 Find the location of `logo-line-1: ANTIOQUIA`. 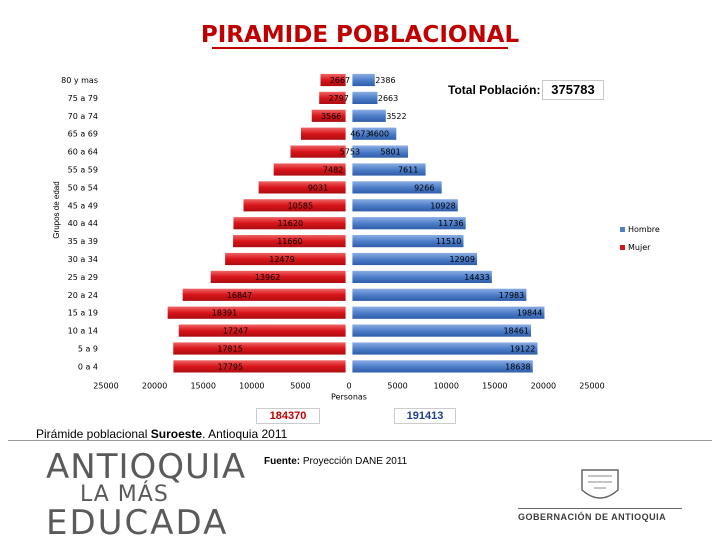

logo-line-1: ANTIOQUIA is located at coordinates (146, 467).